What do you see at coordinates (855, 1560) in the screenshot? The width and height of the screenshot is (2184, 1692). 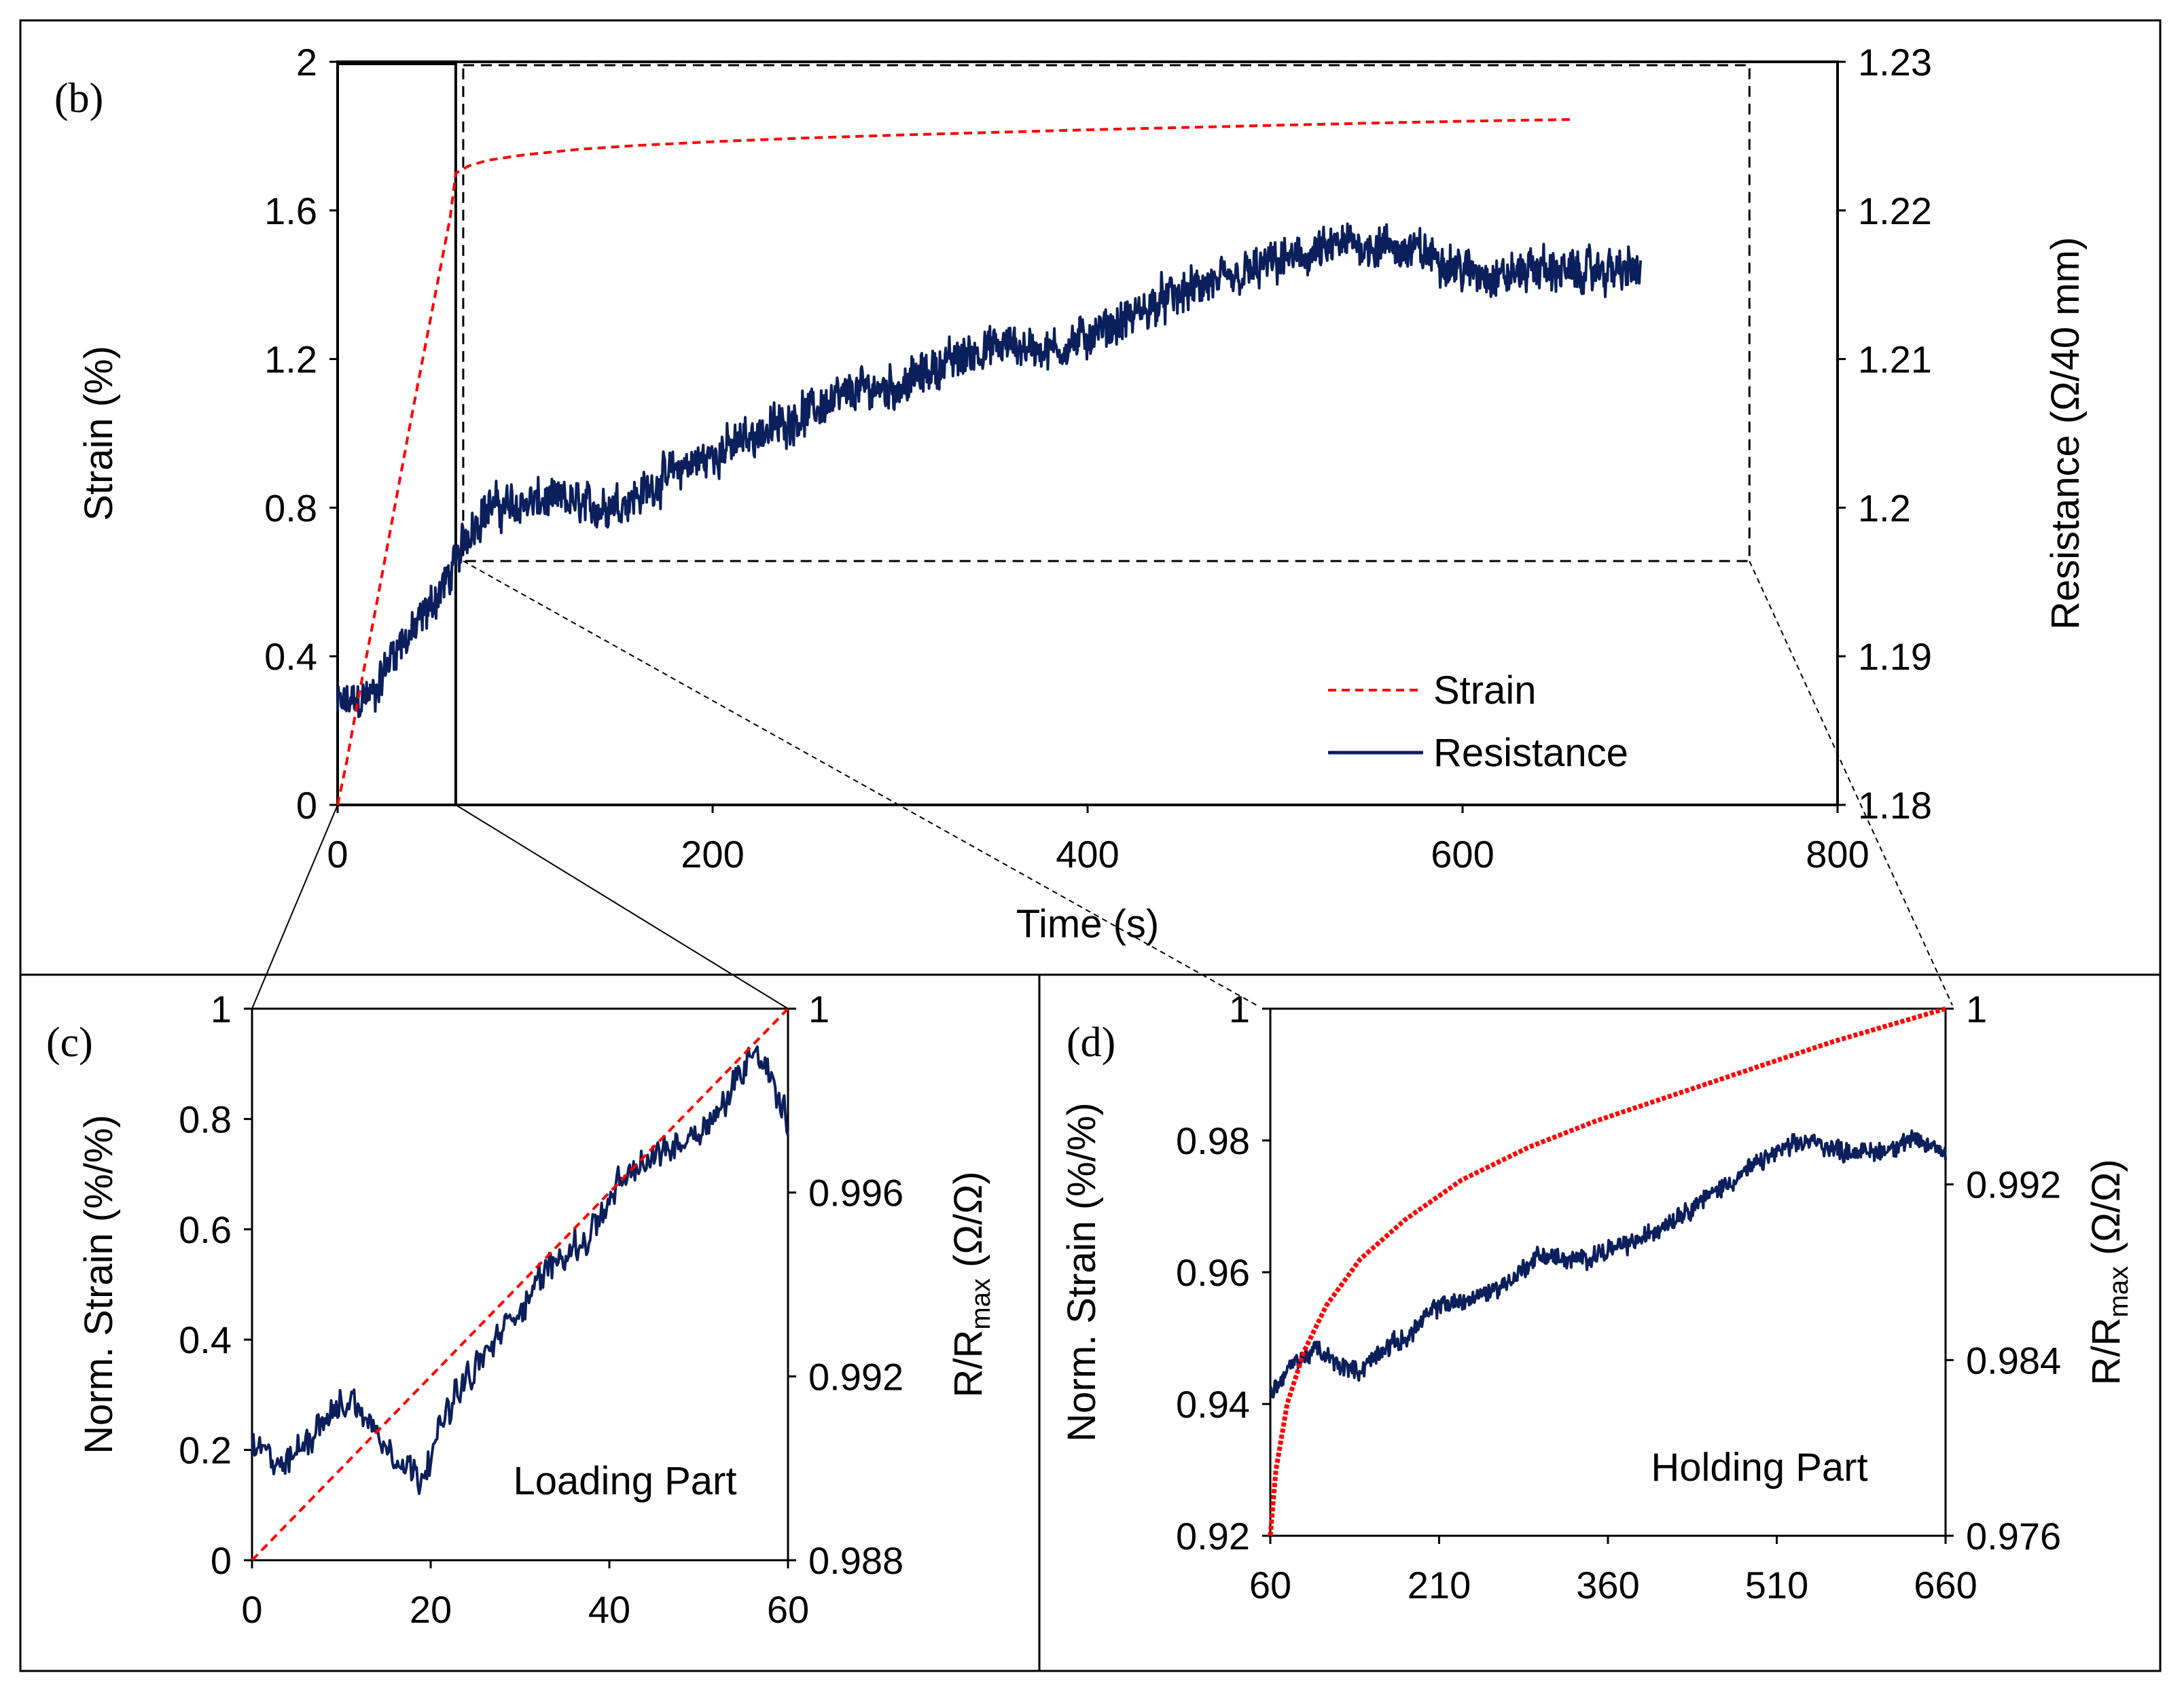 I see `y2-tick-label-c: 0.988` at bounding box center [855, 1560].